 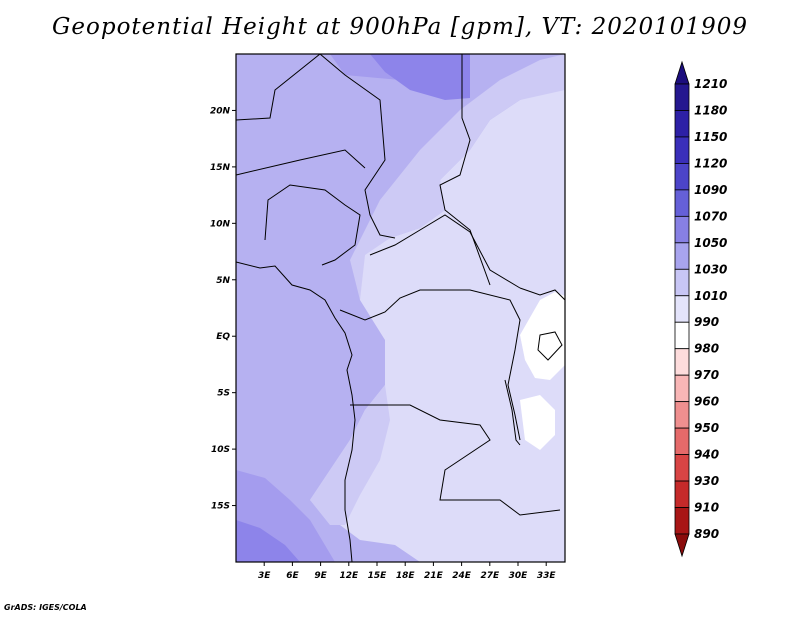 I want to click on y-tick-label: 10S, so click(x=220, y=450).